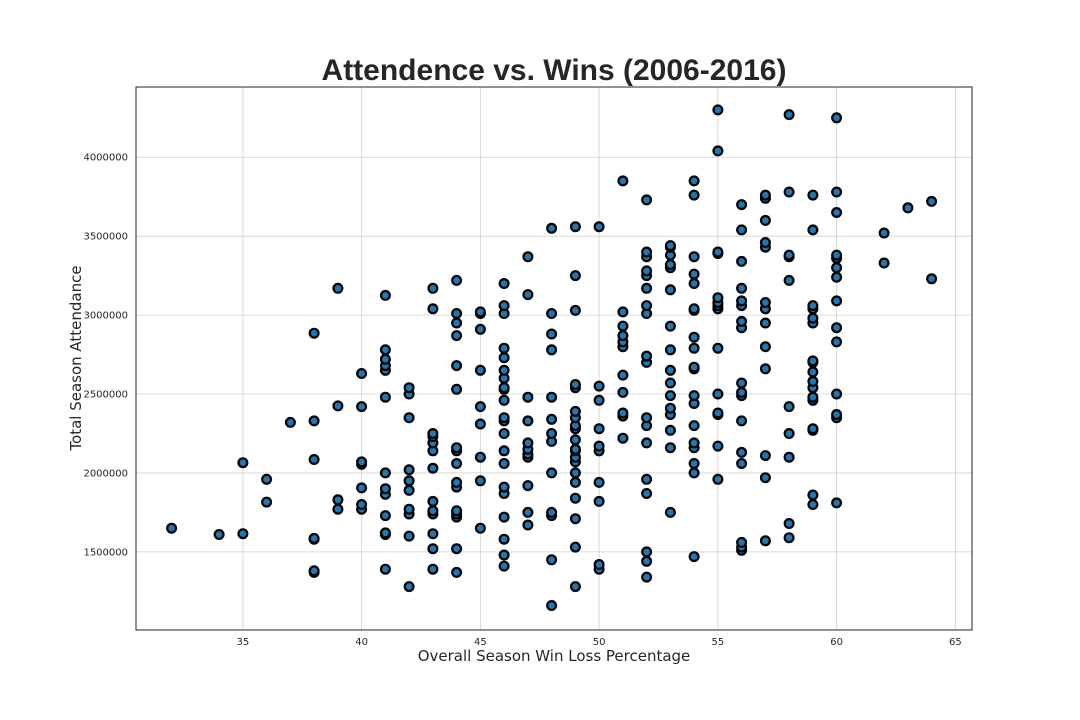 The width and height of the screenshot is (1080, 720). What do you see at coordinates (76, 358) in the screenshot?
I see `y-axis-label: Total Season Attendance` at bounding box center [76, 358].